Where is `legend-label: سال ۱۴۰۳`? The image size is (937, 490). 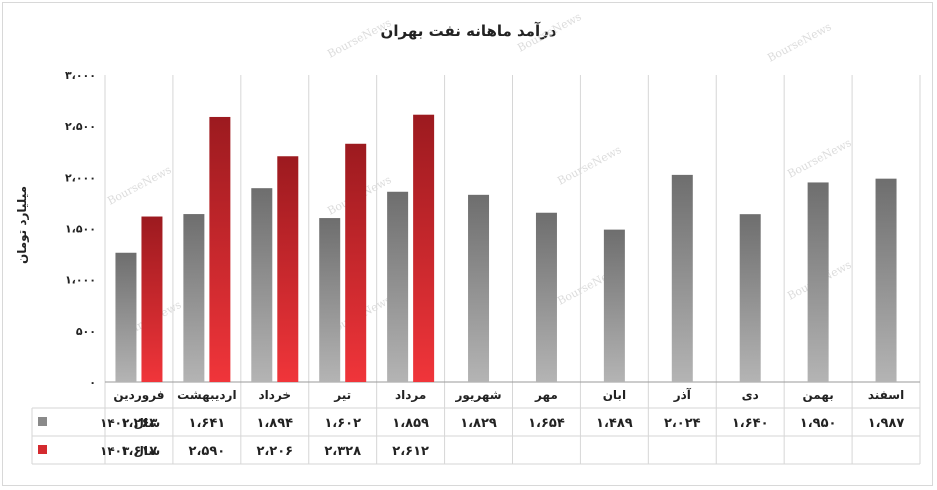
legend-label: سال ۱۴۰۳ is located at coordinates (130, 451).